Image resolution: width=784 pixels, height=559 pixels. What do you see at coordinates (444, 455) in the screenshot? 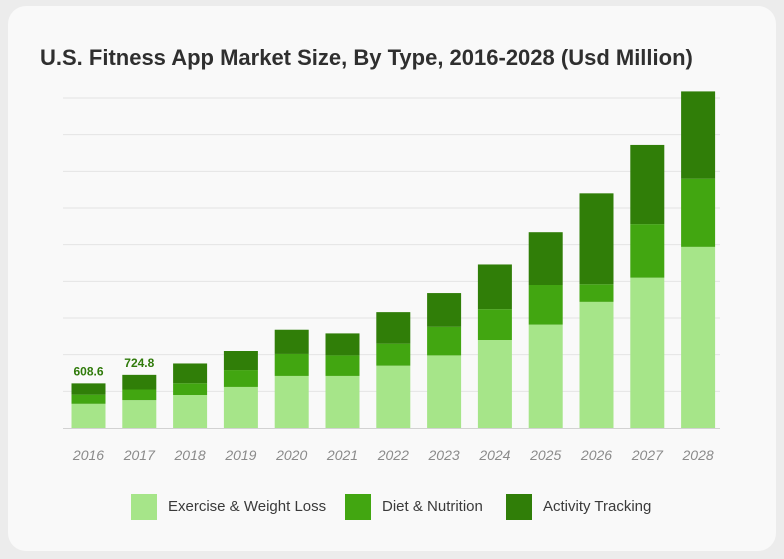
I see `x-tick-label-2023: 2023` at bounding box center [444, 455].